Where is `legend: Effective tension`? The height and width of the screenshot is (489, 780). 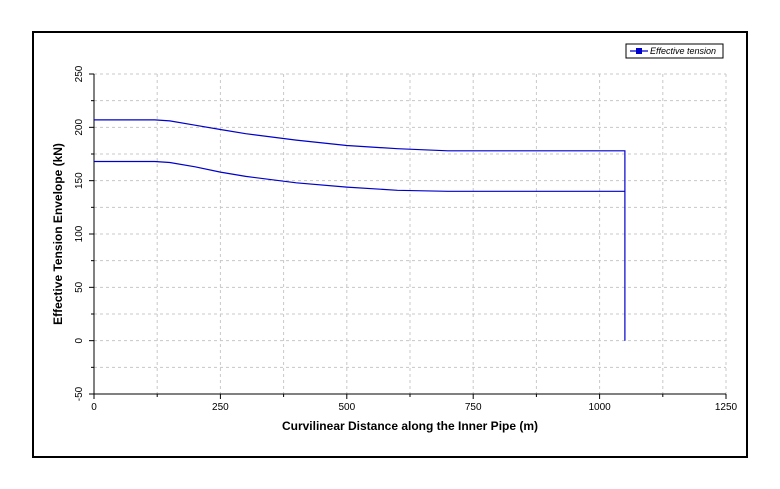
legend: Effective tension is located at coordinates (674, 51).